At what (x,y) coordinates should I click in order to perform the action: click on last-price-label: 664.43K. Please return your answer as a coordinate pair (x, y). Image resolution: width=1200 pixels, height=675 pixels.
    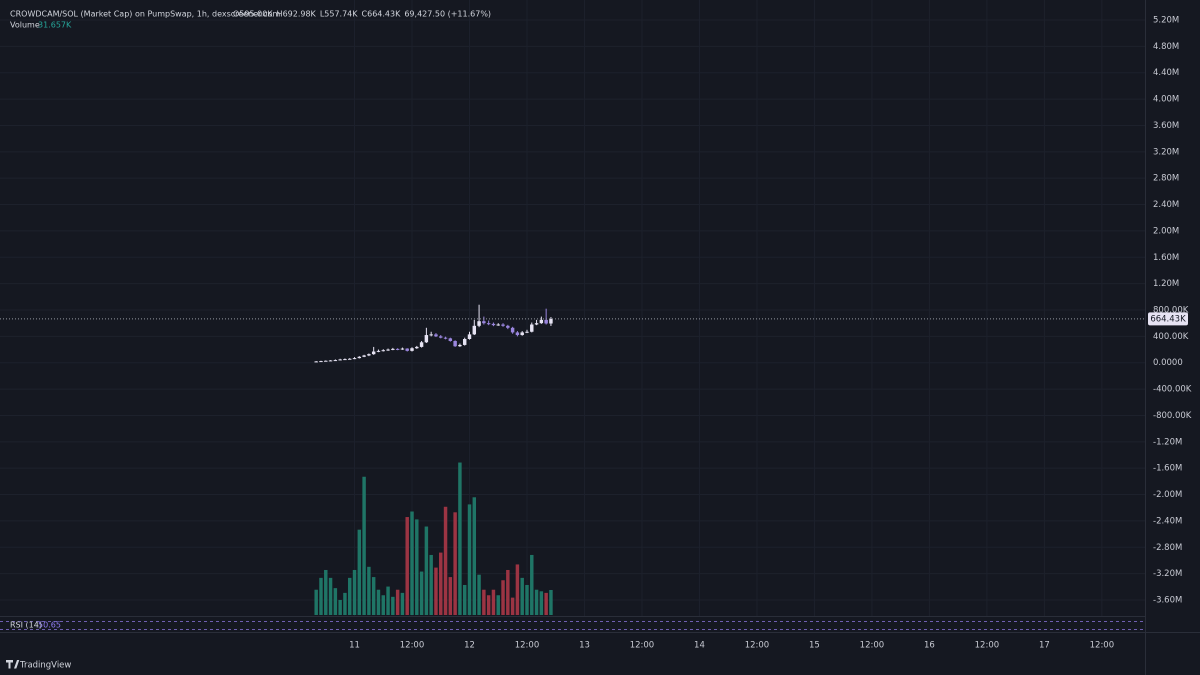
    Looking at the image, I should click on (1168, 319).